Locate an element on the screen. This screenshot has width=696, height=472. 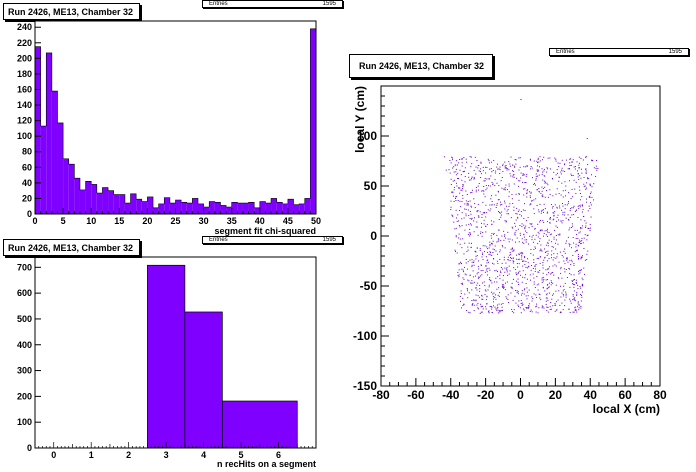
xy-stats-label: Entries is located at coordinates (565, 52).